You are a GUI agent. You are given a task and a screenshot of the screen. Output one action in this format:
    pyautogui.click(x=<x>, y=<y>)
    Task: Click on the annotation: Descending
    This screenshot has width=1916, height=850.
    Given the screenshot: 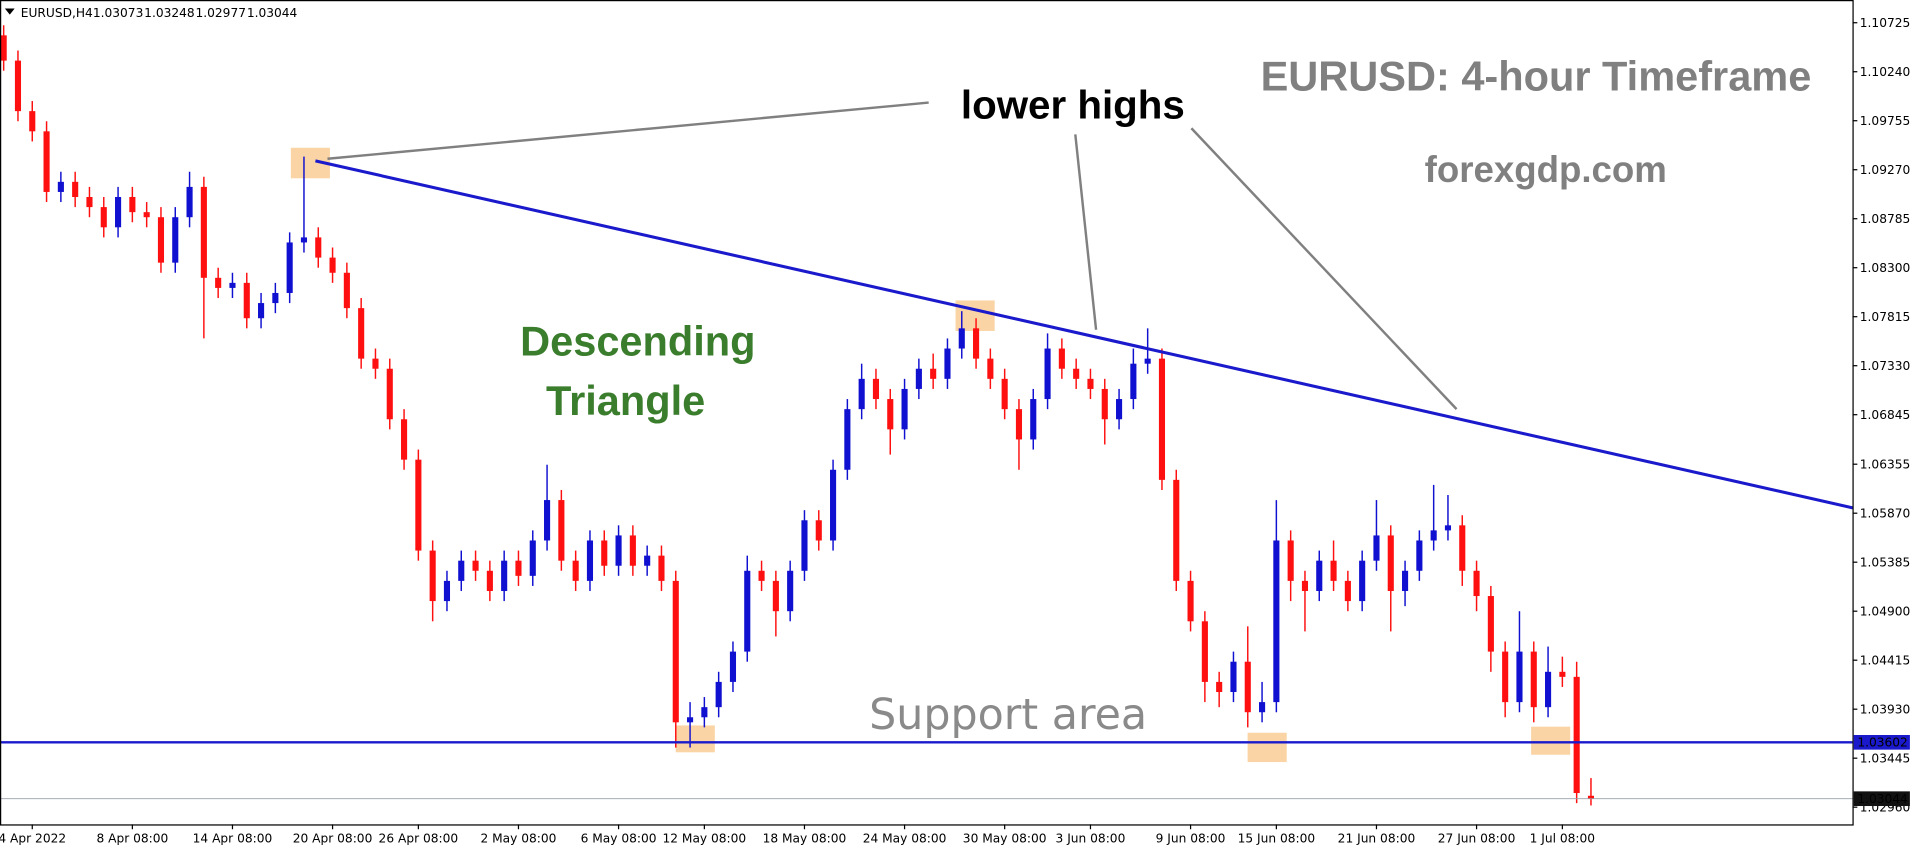 What is the action you would take?
    pyautogui.click(x=637, y=340)
    